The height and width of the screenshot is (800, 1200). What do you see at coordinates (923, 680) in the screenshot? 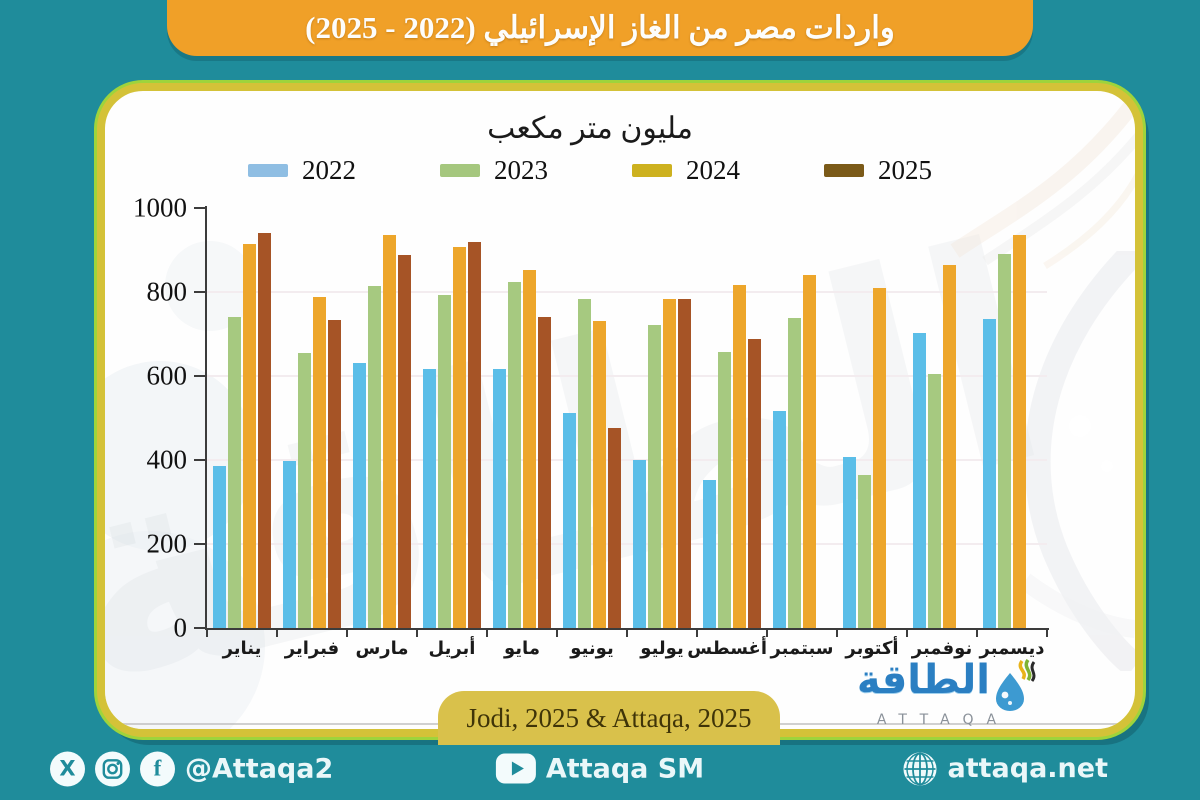
I see `attaqa-logo-arabic: الطاقة` at bounding box center [923, 680].